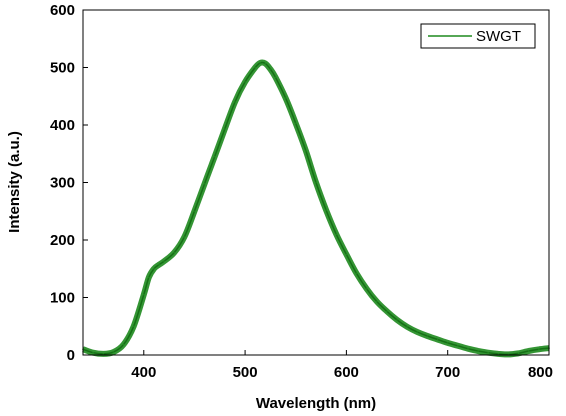  Describe the element at coordinates (447, 372) in the screenshot. I see `x-tick-label: 700` at that location.